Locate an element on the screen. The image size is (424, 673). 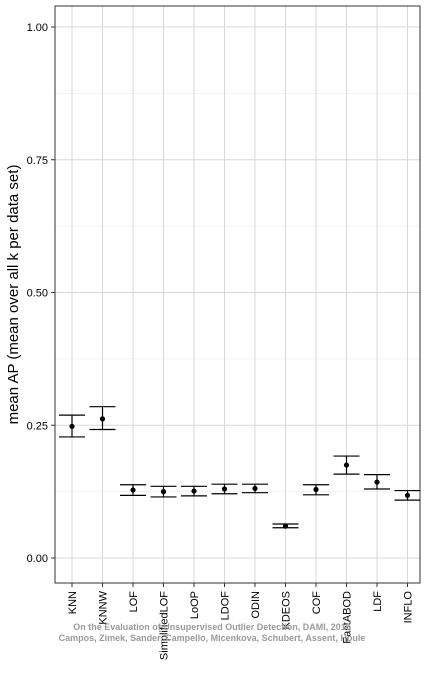
y-tick-label: 0.75 is located at coordinates (37, 161).